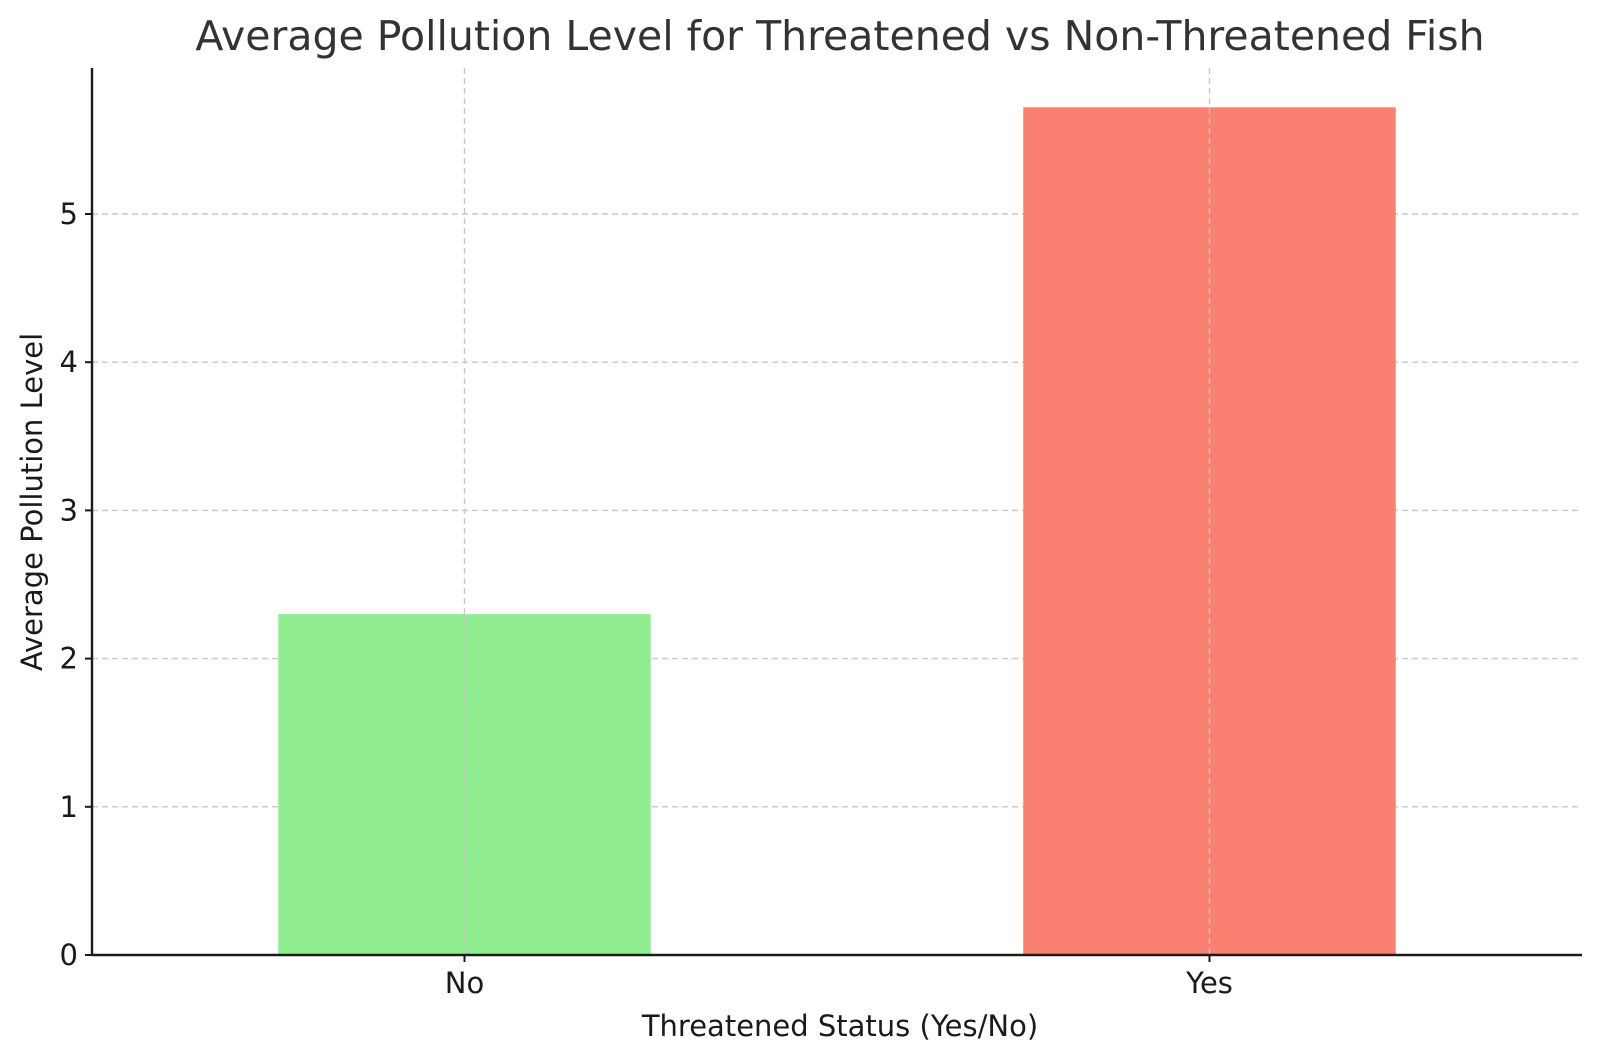 This screenshot has height=1058, width=1600. Describe the element at coordinates (32, 502) in the screenshot. I see `y-axis-label: Average Pollution Level` at that location.